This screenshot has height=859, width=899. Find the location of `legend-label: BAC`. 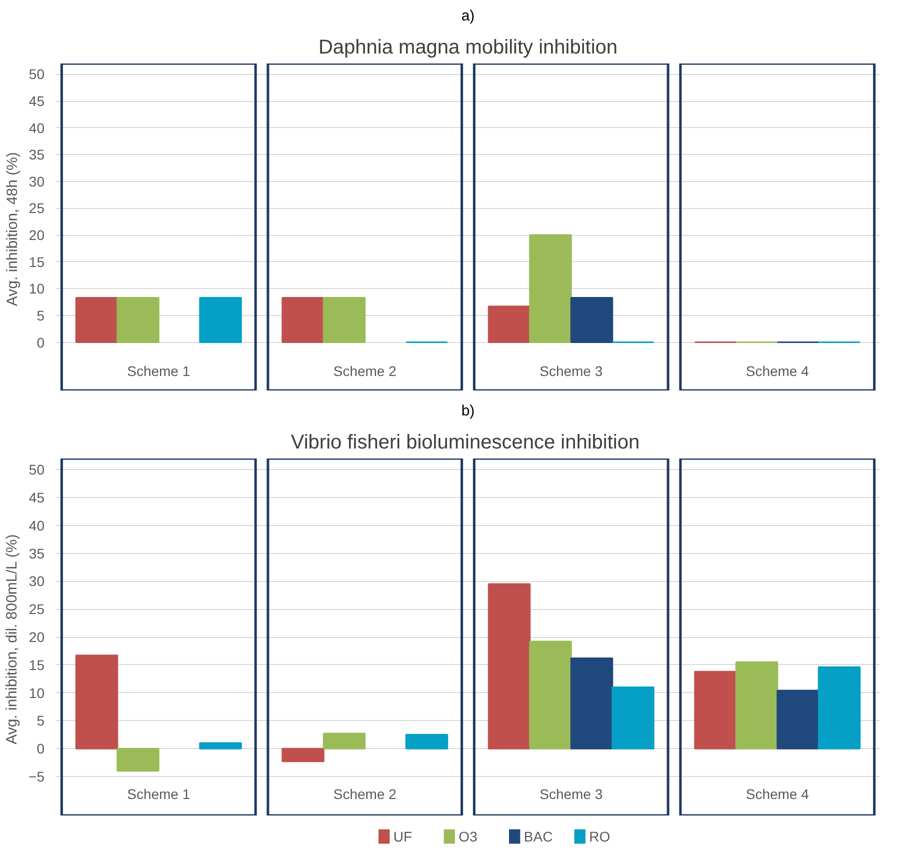

legend-label: BAC is located at coordinates (538, 836).